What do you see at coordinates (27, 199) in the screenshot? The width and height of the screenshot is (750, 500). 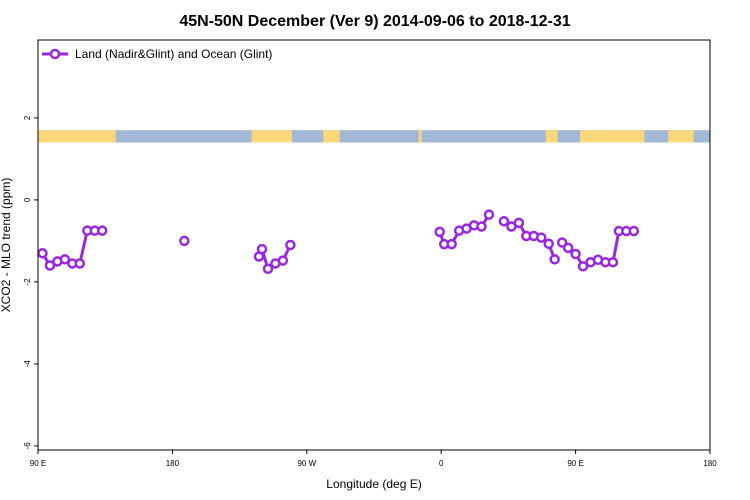 I see `y-tick-label: 0` at bounding box center [27, 199].